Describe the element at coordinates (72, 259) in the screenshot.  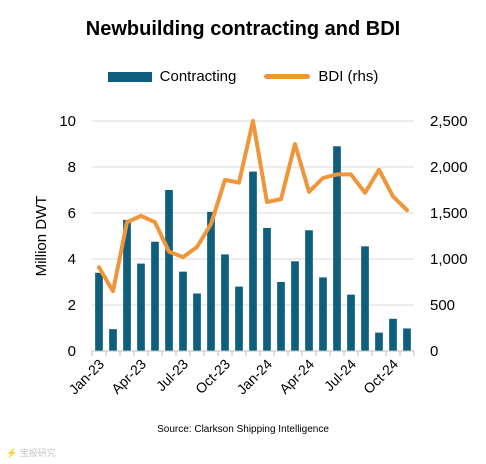
I see `y-tick-label: 4` at that location.